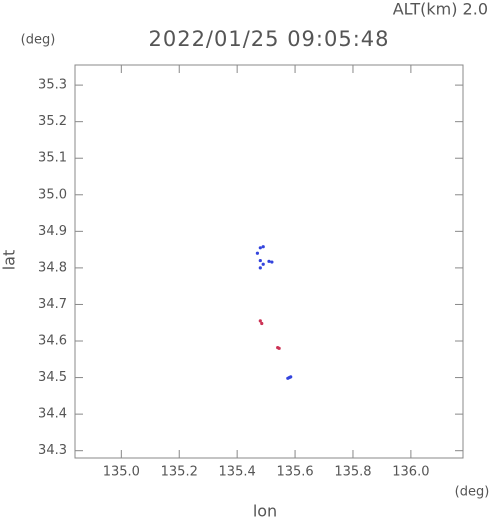 The height and width of the screenshot is (521, 491). I want to click on y-tick-label: 35.1, so click(52, 158).